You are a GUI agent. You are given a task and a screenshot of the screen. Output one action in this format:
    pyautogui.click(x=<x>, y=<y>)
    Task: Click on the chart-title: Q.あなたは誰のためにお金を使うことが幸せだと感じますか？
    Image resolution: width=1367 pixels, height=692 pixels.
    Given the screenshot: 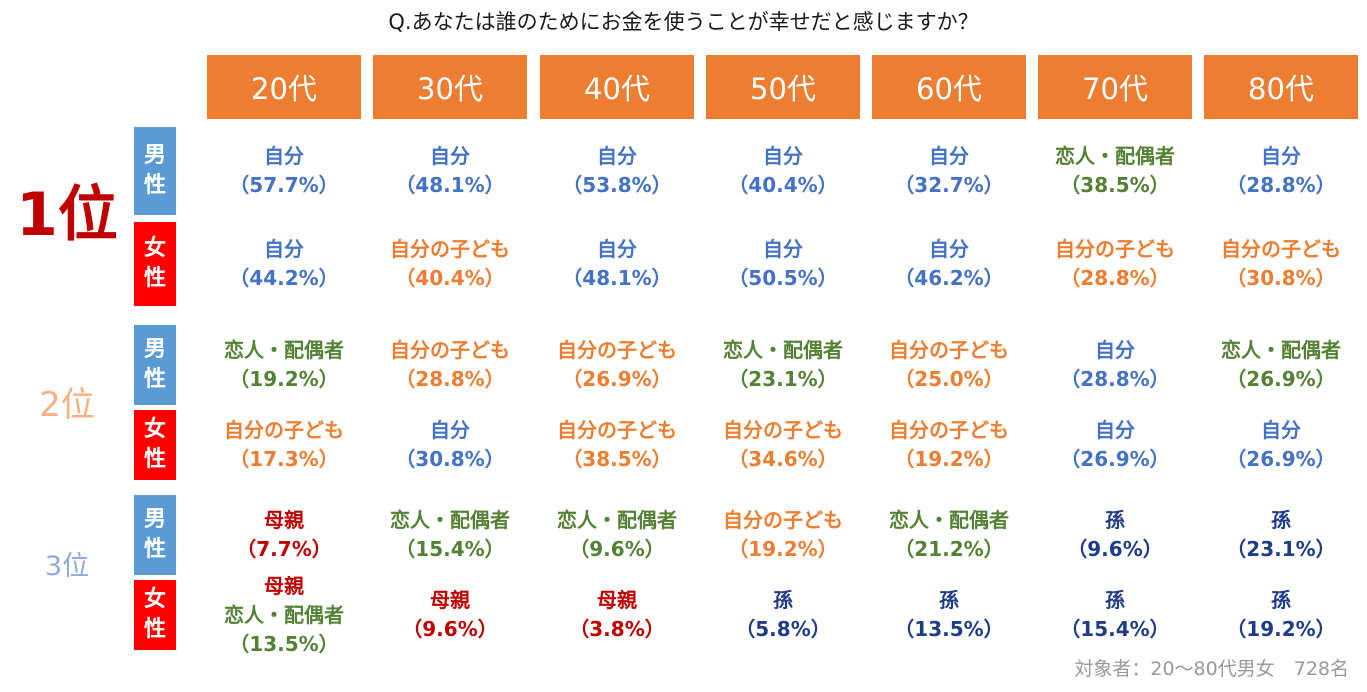 What is the action you would take?
    pyautogui.click(x=683, y=22)
    